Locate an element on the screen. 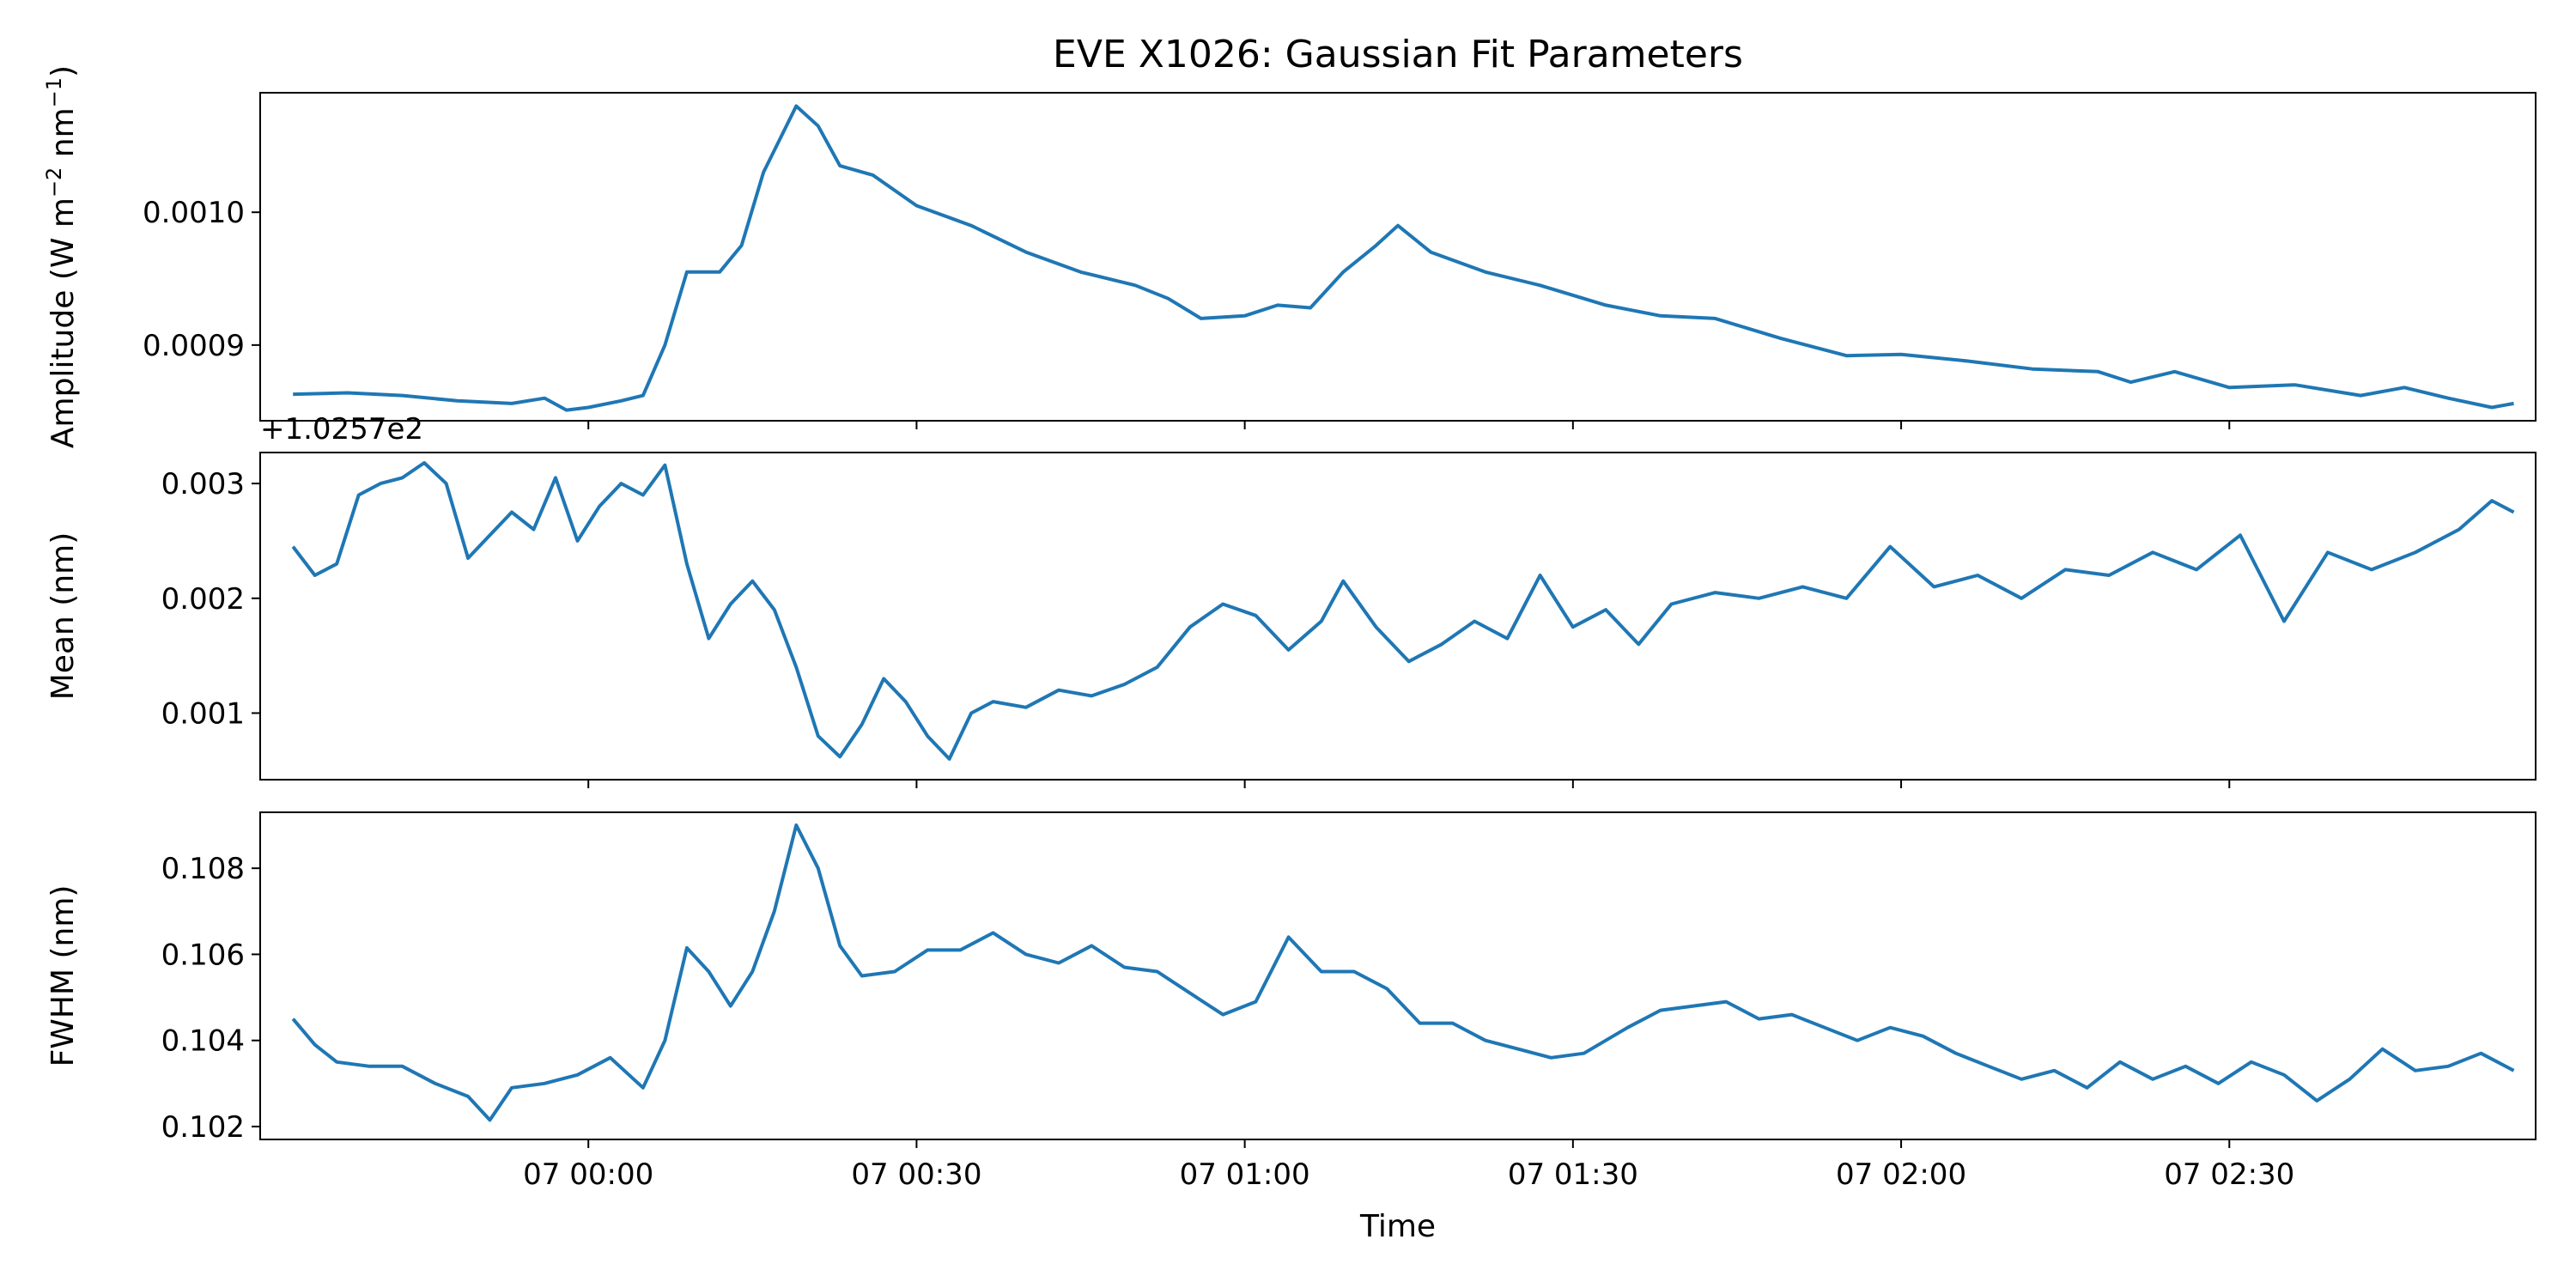 The height and width of the screenshot is (1288, 2576). amplitude-y-axis-label-close: ) is located at coordinates (64, 71).